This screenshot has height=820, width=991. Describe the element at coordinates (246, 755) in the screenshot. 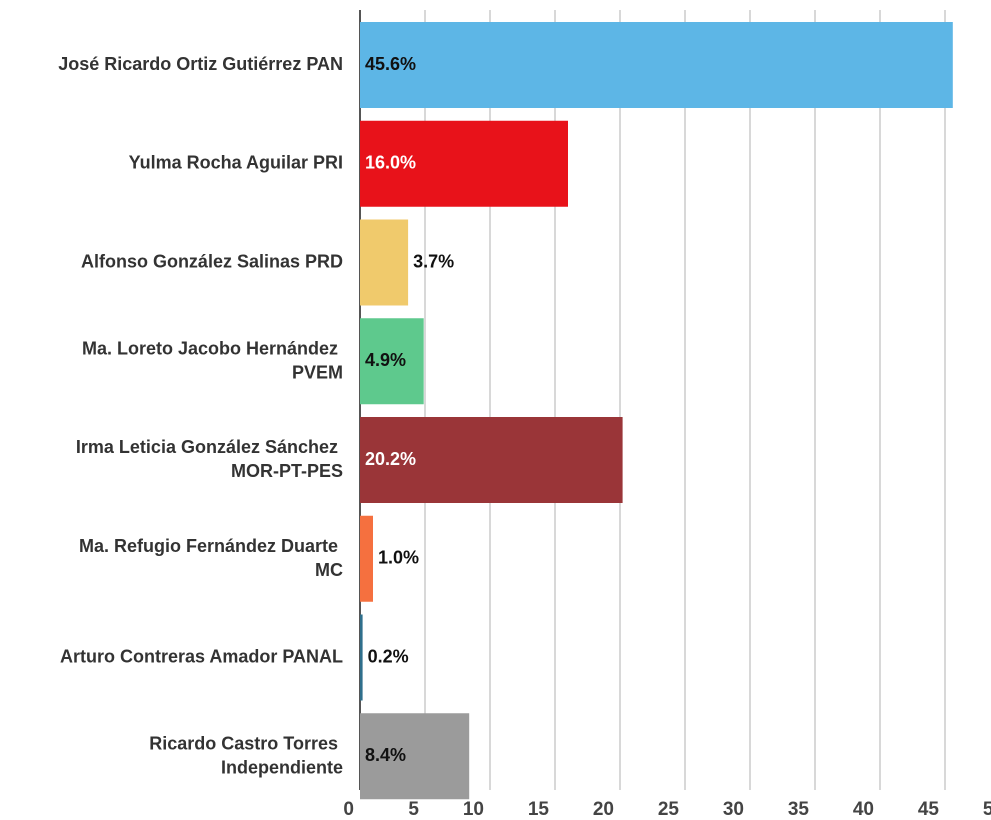

I see `category-label: Ricardo Castro Torres Independiente` at that location.